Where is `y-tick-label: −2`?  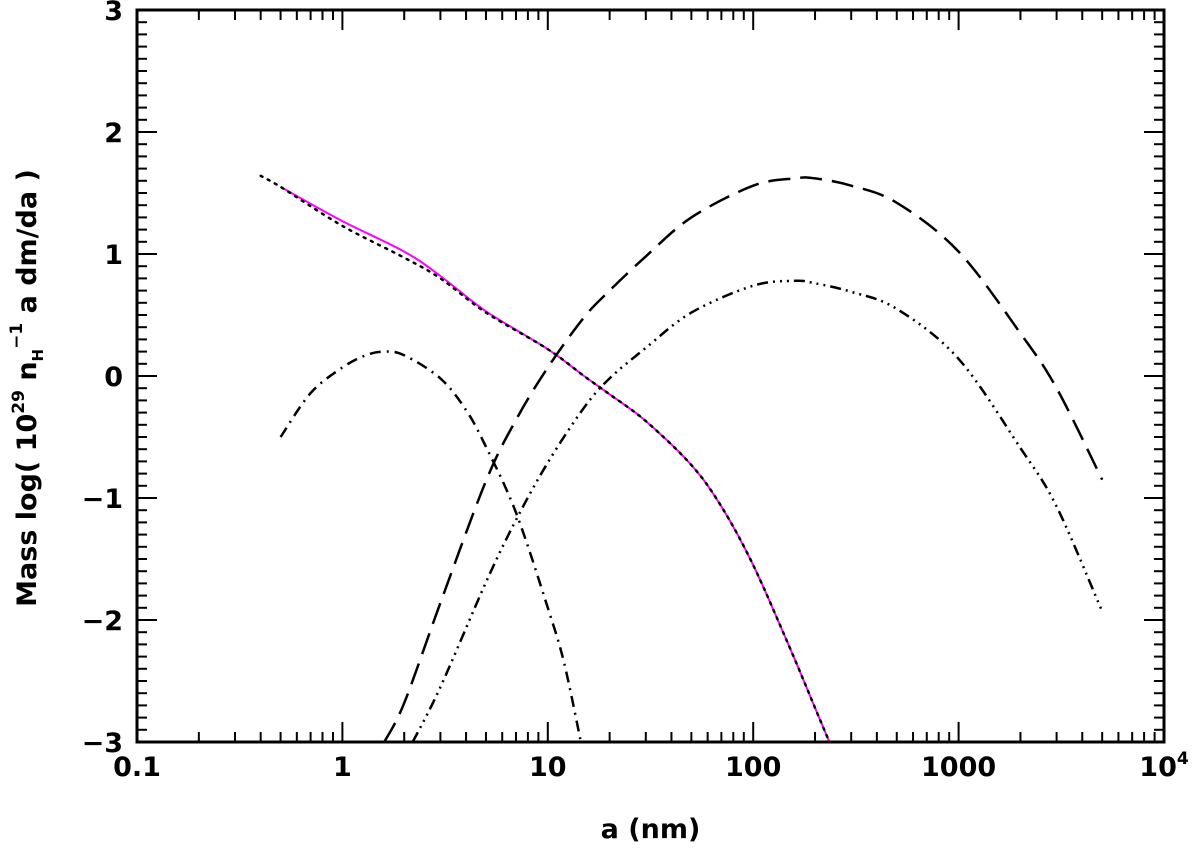
y-tick-label: −2 is located at coordinates (102, 621).